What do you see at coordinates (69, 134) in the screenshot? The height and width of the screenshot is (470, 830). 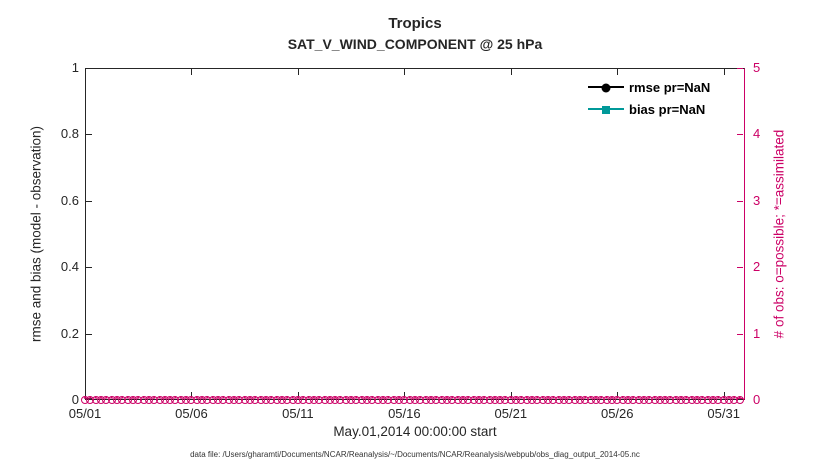 I see `left-tick-label: 0.8` at bounding box center [69, 134].